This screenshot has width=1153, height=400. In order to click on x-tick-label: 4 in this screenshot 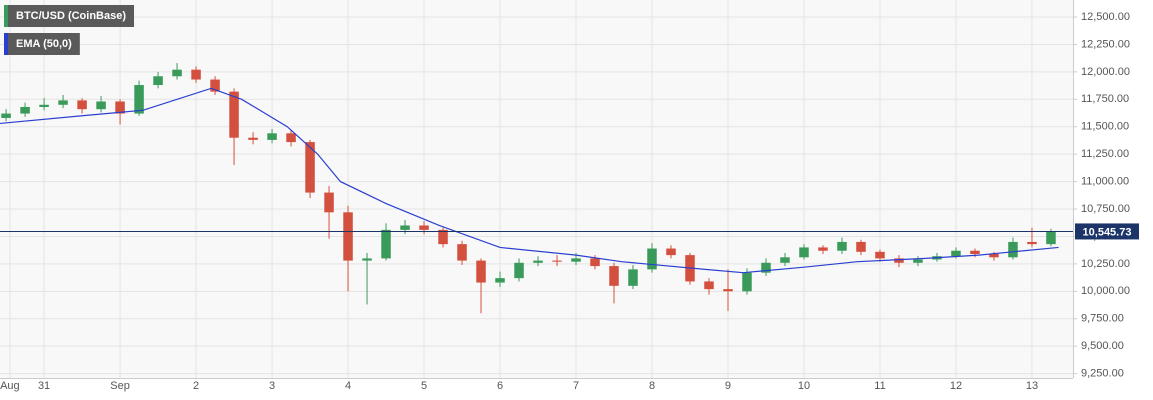, I will do `click(348, 386)`.